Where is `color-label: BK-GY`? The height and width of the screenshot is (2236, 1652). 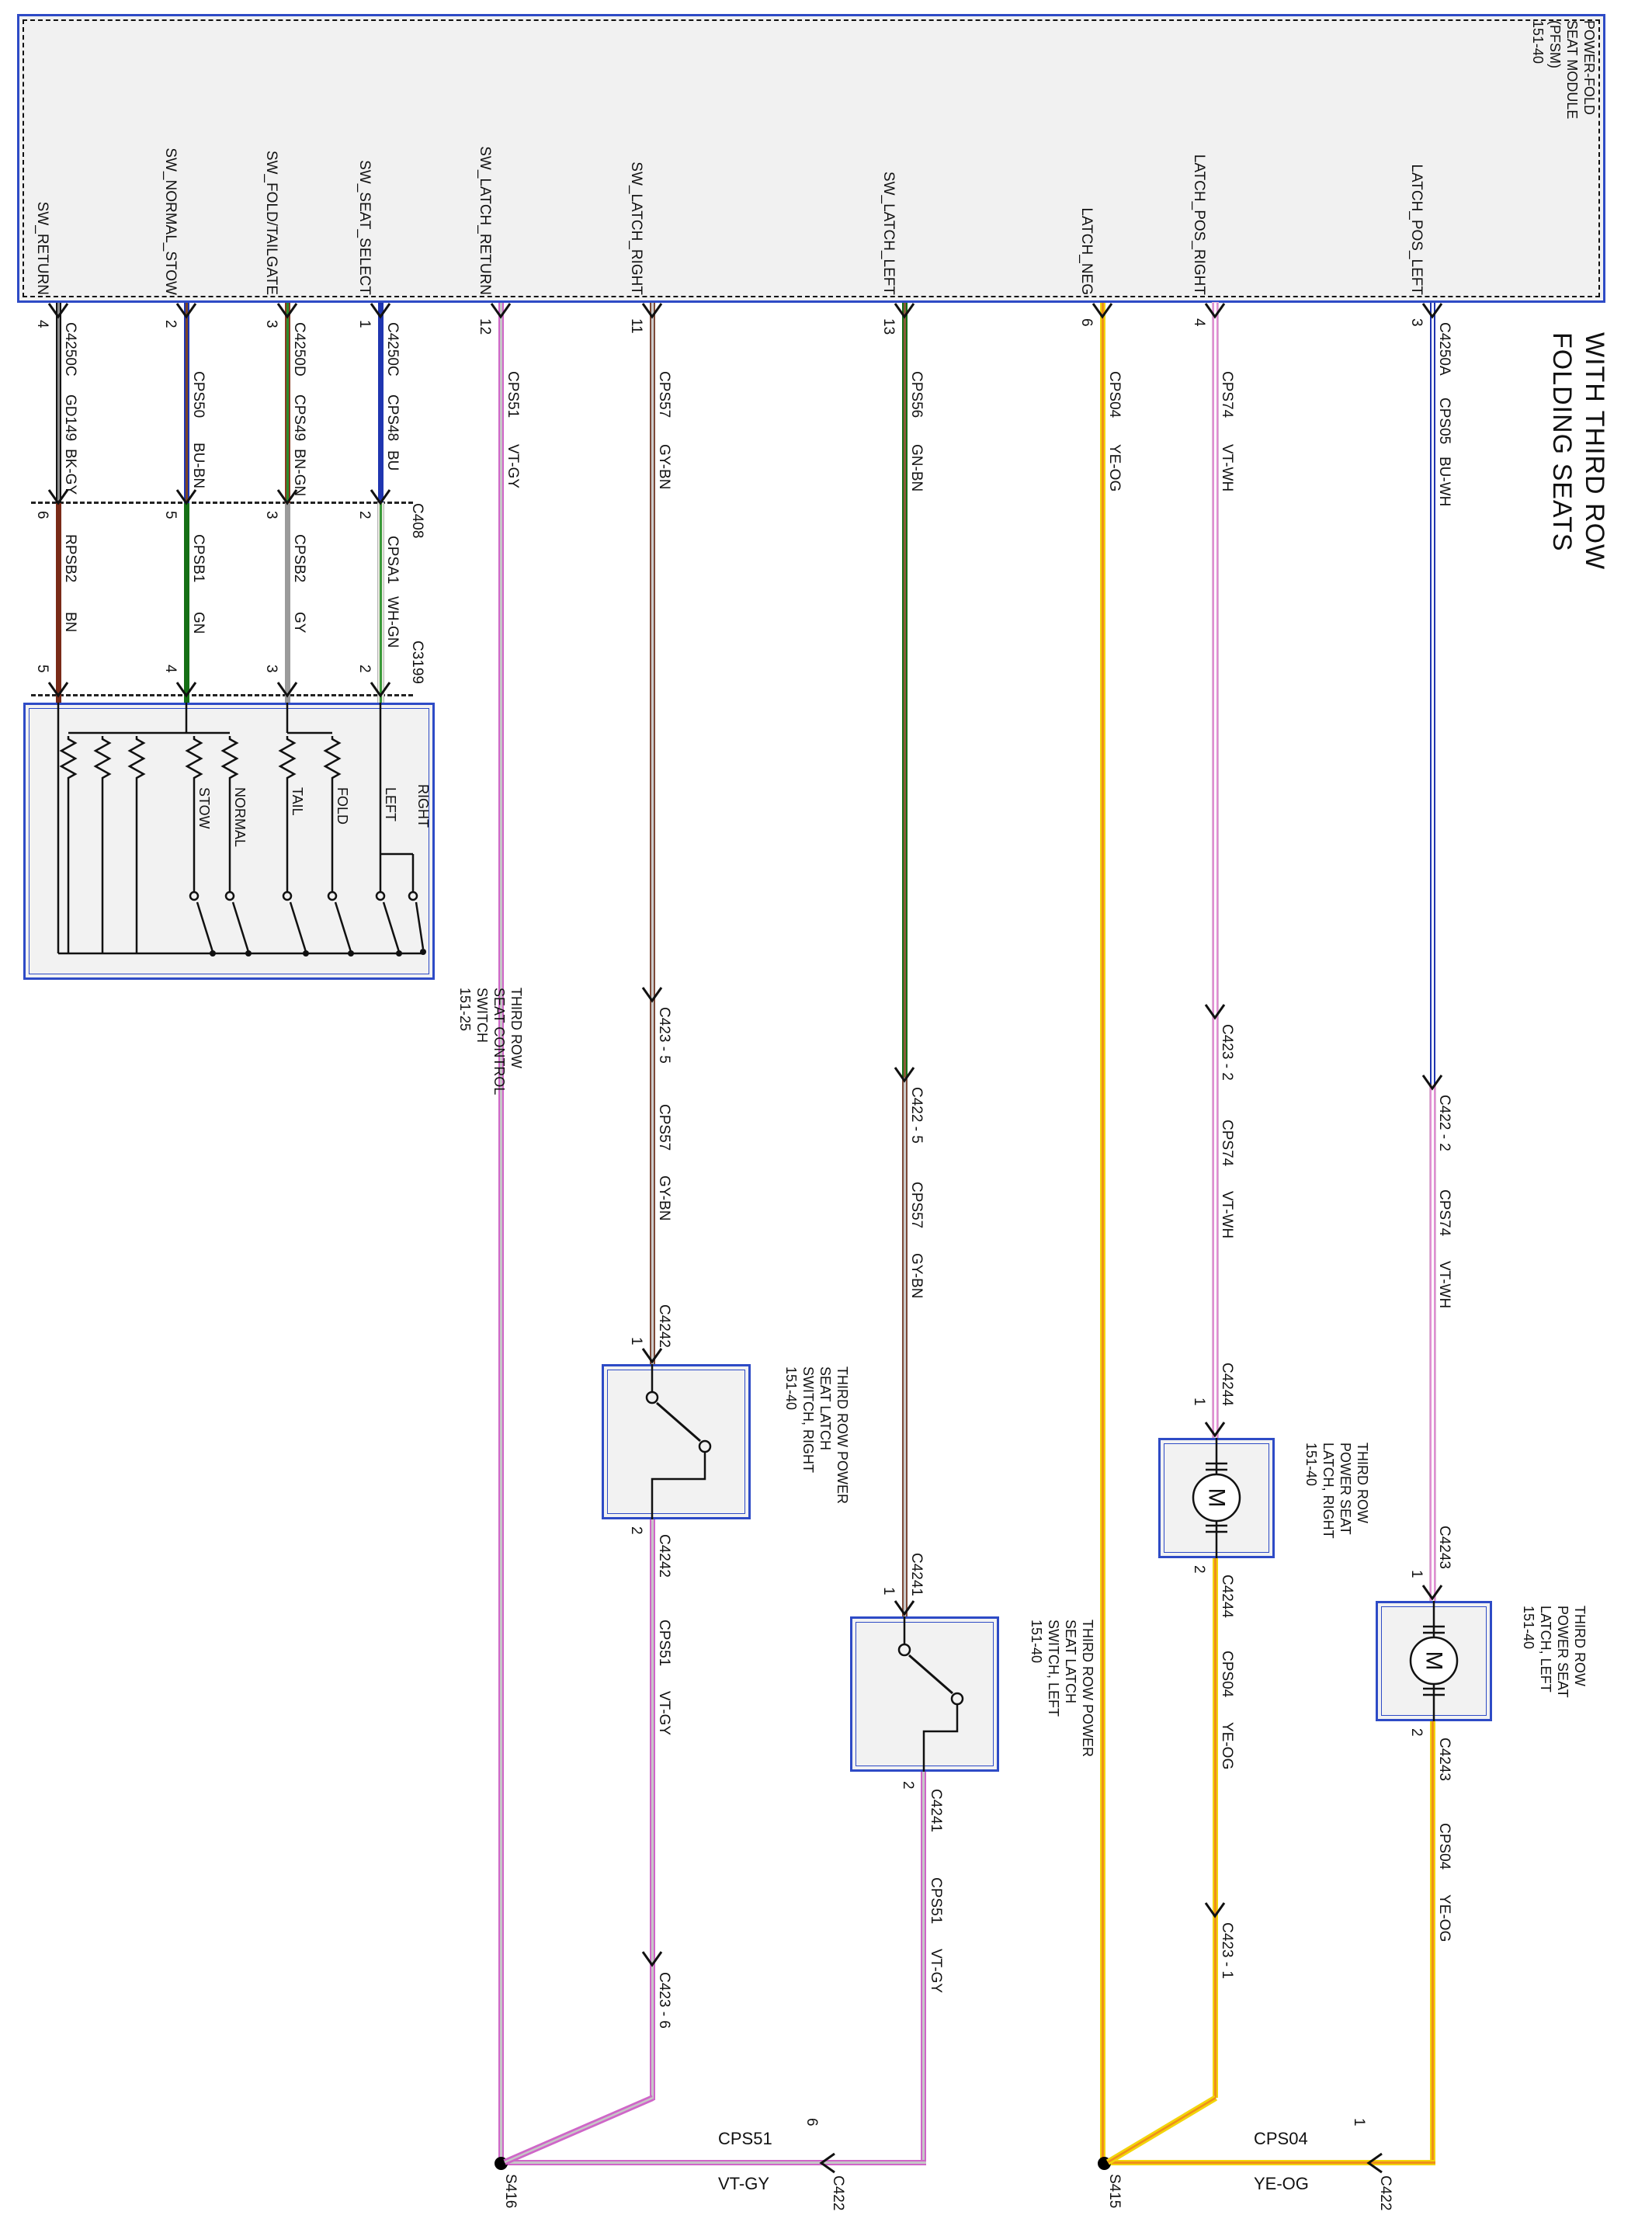
color-label: BK-GY is located at coordinates (70, 472).